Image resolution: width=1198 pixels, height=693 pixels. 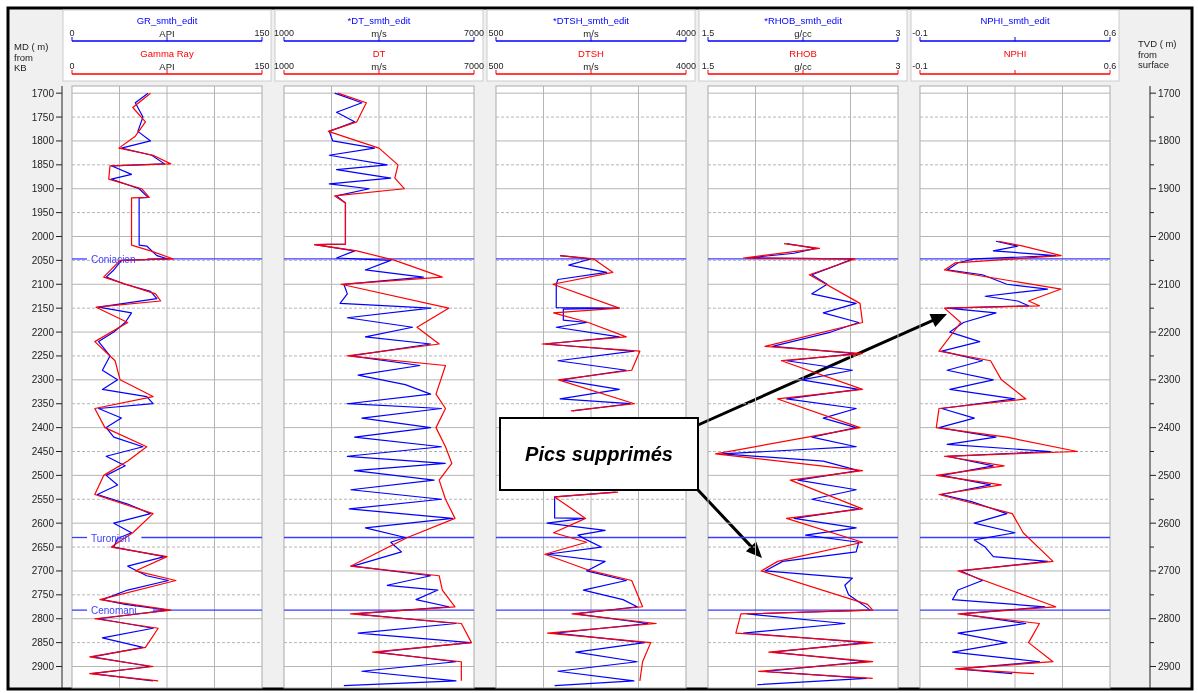 What do you see at coordinates (43, 165) in the screenshot?
I see `y-tick-label: 1850` at bounding box center [43, 165].